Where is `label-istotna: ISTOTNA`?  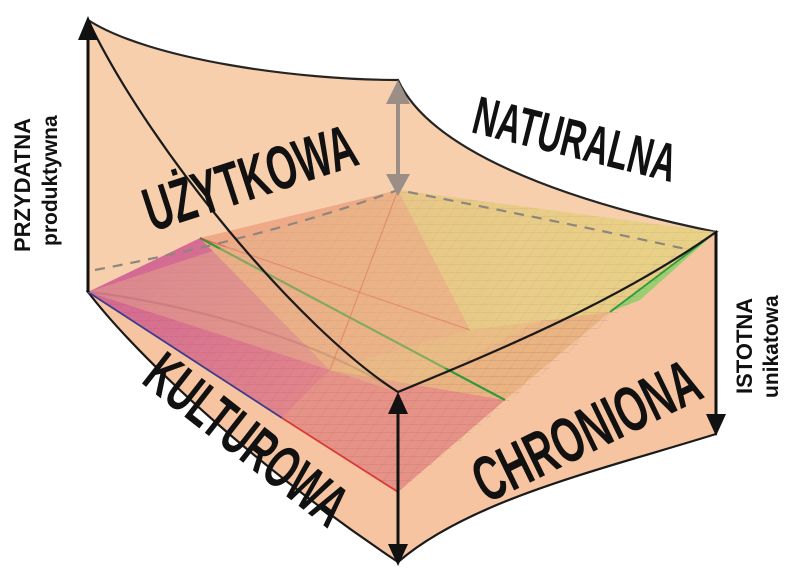
label-istotna: ISTOTNA is located at coordinates (744, 346).